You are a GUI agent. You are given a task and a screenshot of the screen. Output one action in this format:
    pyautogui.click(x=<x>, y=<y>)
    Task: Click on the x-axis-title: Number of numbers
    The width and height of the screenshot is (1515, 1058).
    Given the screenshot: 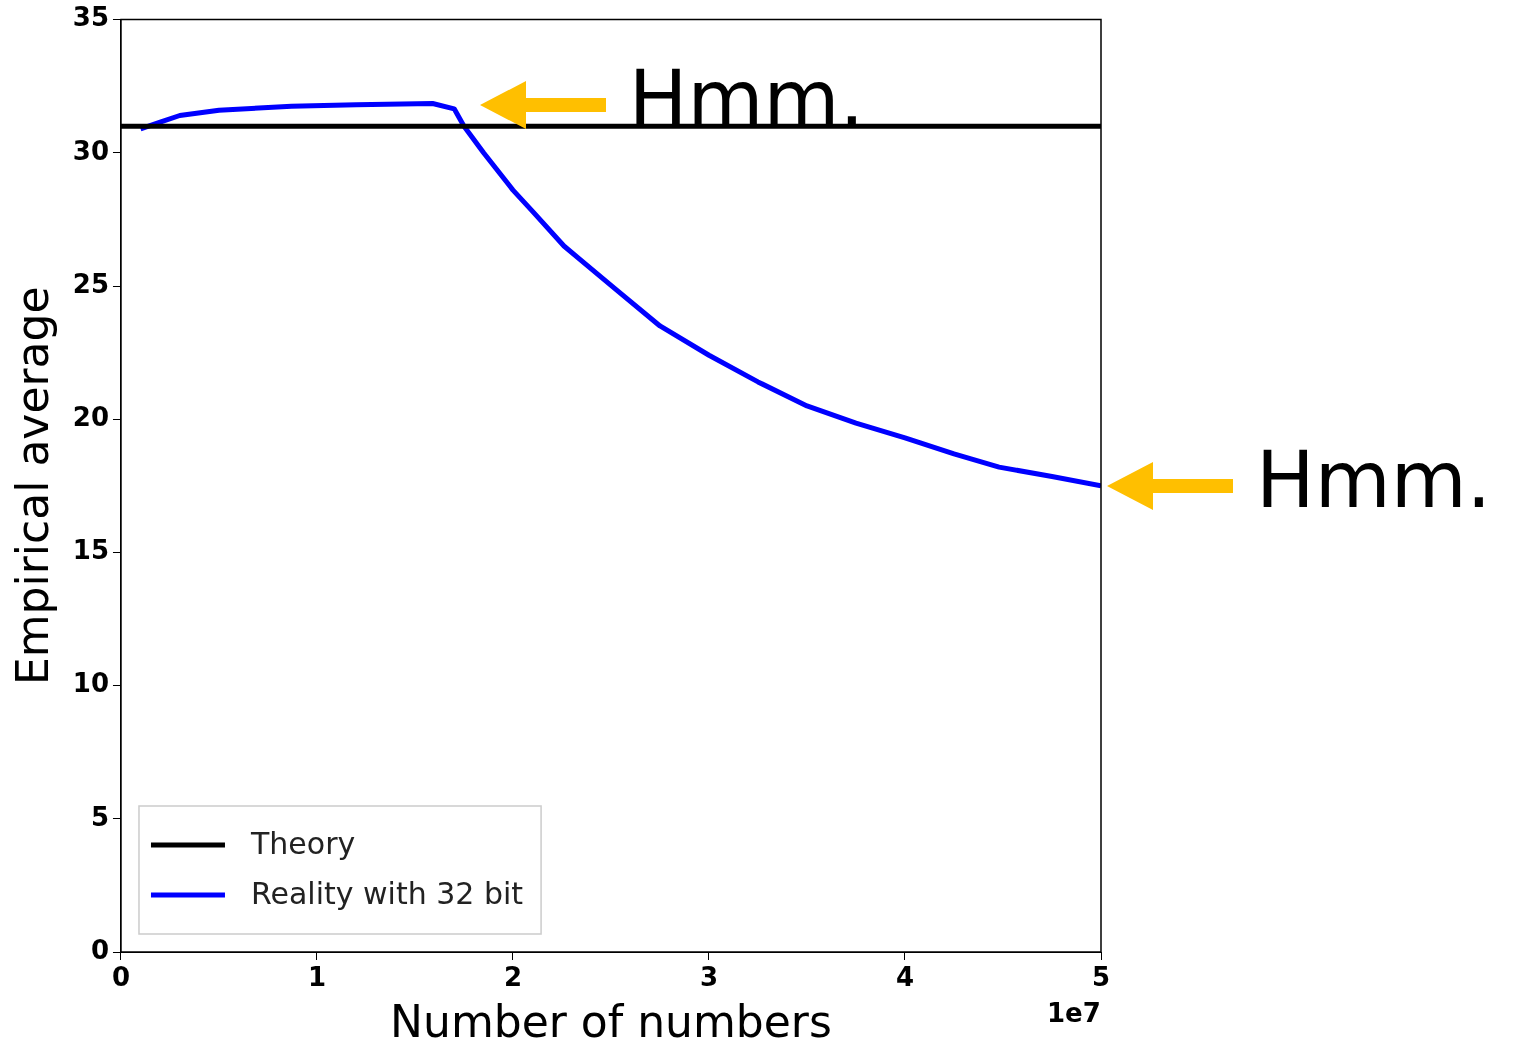 What is the action you would take?
    pyautogui.click(x=611, y=1022)
    